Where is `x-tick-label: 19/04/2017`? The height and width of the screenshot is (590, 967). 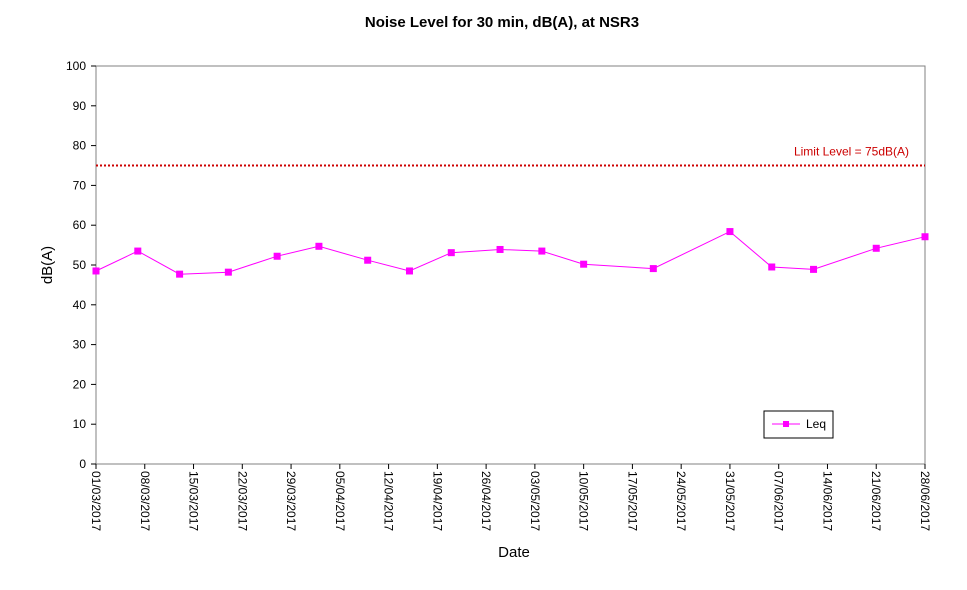
x-tick-label: 19/04/2017 is located at coordinates (437, 501).